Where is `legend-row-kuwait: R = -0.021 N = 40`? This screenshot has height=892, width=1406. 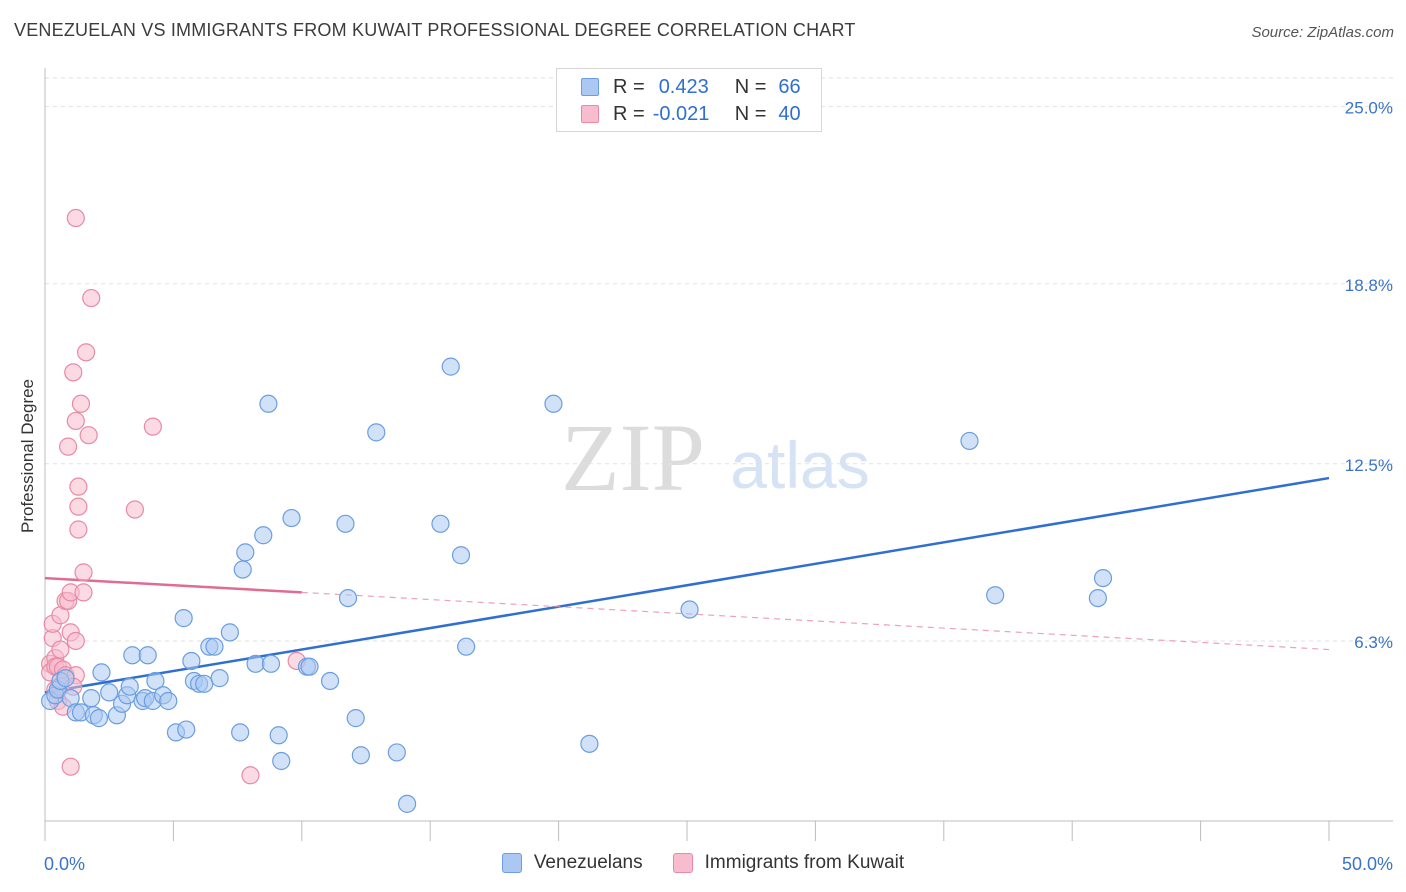
legend-row-kuwait: R = -0.021 N = 40 is located at coordinates (691, 114).